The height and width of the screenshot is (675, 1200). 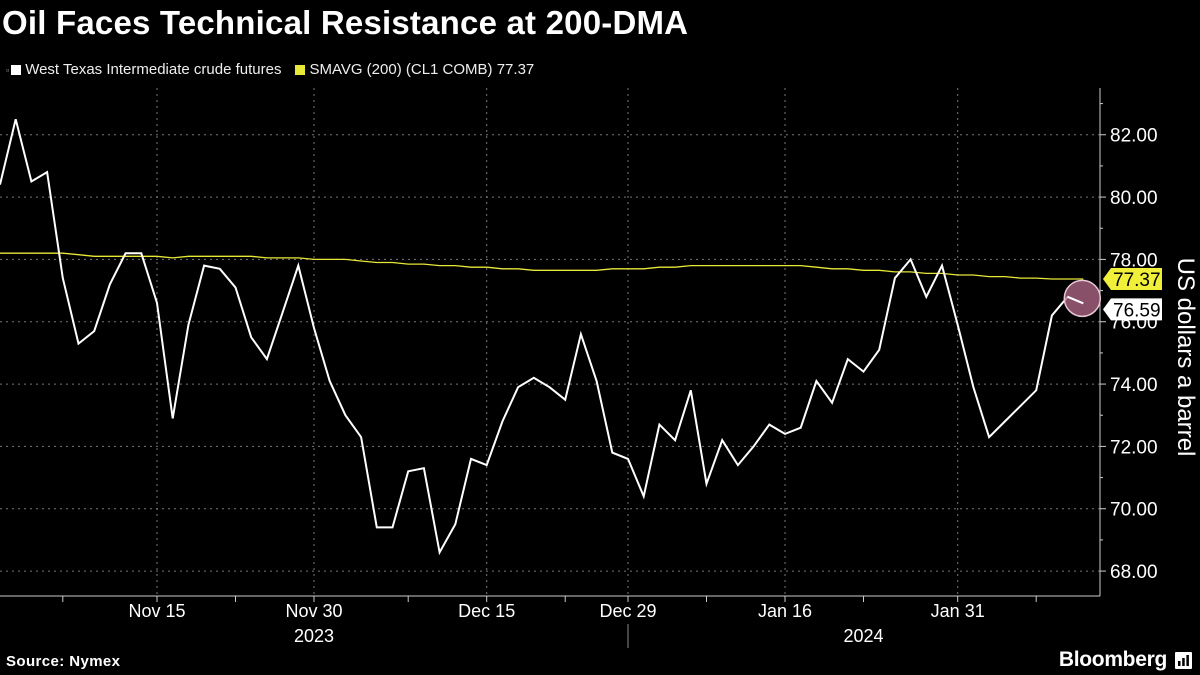 I want to click on x-tick-label: Jan 16, so click(x=785, y=611).